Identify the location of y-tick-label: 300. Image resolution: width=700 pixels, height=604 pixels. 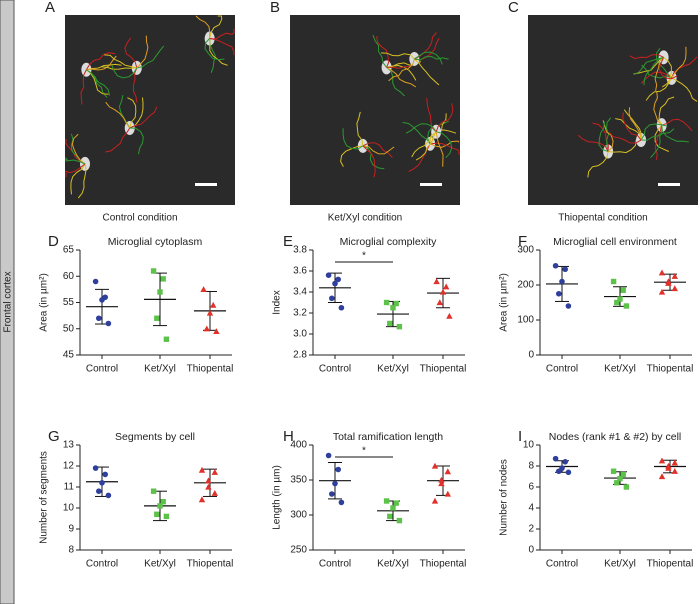
(525, 250).